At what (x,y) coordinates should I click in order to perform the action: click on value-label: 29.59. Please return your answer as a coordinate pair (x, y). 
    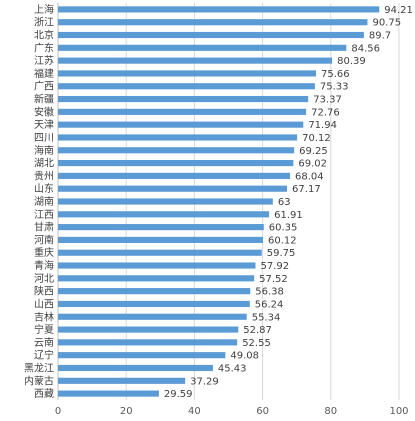
    Looking at the image, I should click on (178, 394).